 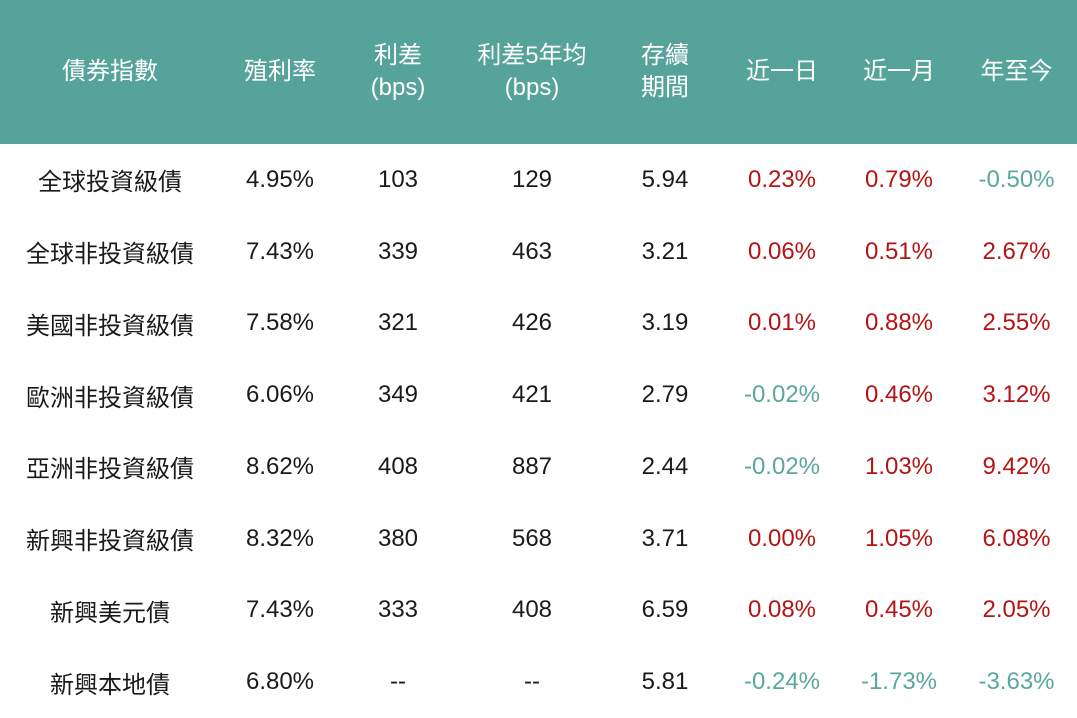 What do you see at coordinates (280, 395) in the screenshot?
I see `cell-yield: 6.06%` at bounding box center [280, 395].